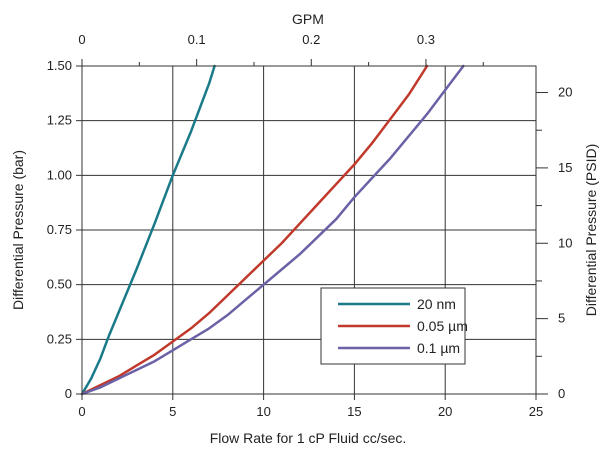 Image resolution: width=602 pixels, height=450 pixels. What do you see at coordinates (172, 411) in the screenshot?
I see `x-tick-label: 5` at bounding box center [172, 411].